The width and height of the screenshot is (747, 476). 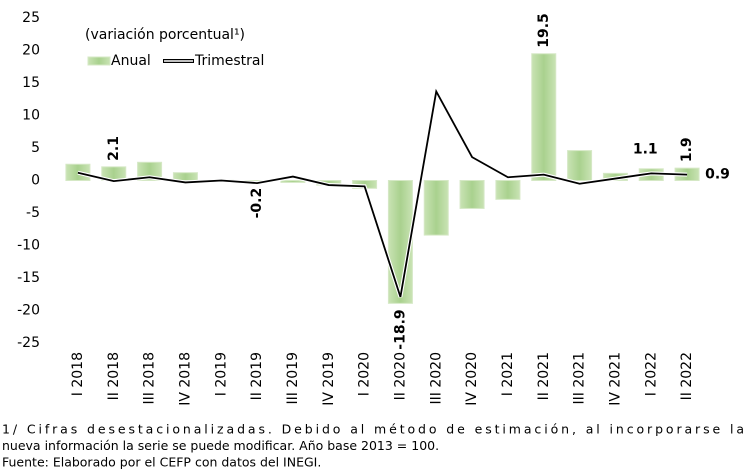 I want to click on legend-label: Trimestral, so click(x=229, y=61).